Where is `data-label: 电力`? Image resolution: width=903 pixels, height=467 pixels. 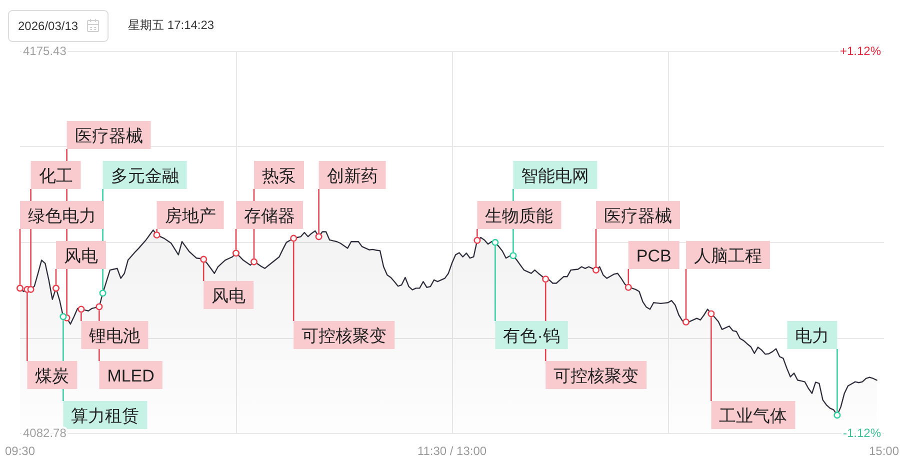
data-label: 电力 is located at coordinates (812, 336).